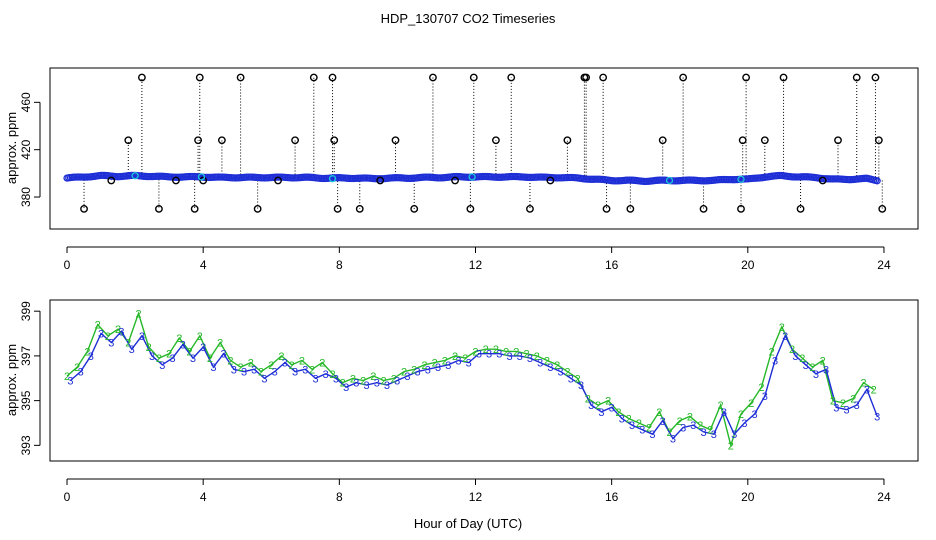 Image resolution: width=936 pixels, height=540 pixels. Describe the element at coordinates (26, 445) in the screenshot. I see `bottom-panel-y-tick-label: 393` at that location.